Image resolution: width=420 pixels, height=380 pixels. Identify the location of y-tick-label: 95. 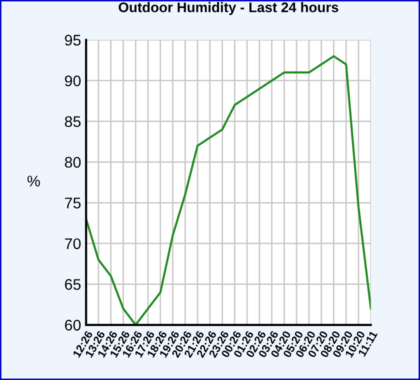
(72, 40).